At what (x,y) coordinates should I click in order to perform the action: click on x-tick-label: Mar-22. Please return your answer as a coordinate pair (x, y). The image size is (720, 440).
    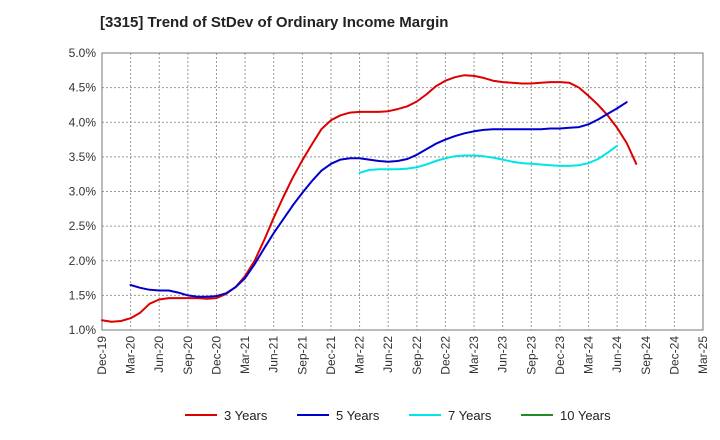
    Looking at the image, I should click on (360, 355).